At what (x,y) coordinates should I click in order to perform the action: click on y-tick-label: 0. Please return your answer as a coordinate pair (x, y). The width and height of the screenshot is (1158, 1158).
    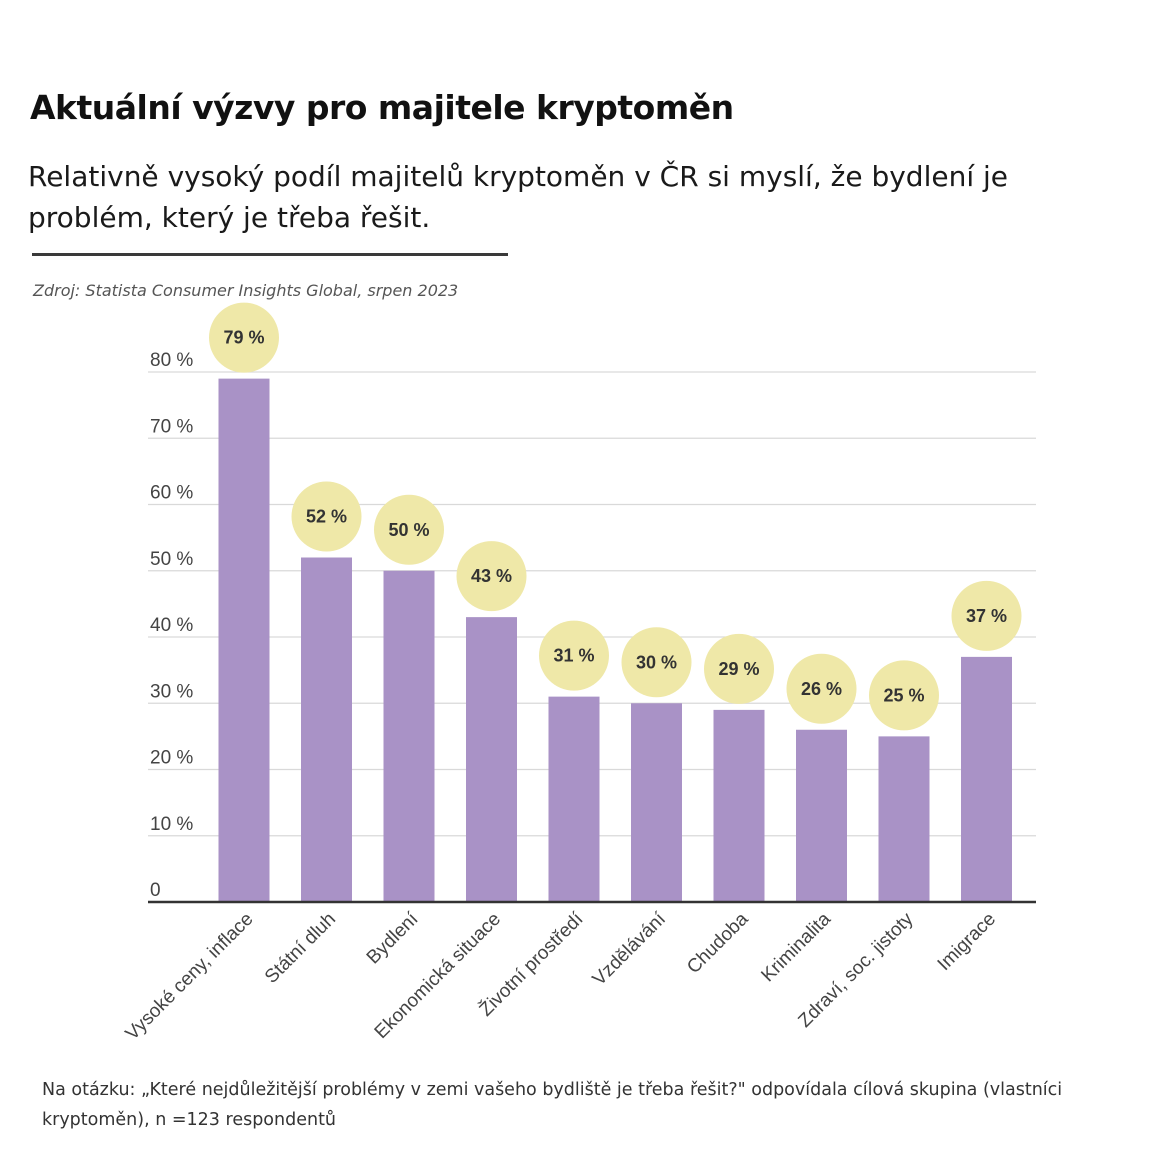
    Looking at the image, I should click on (155, 890).